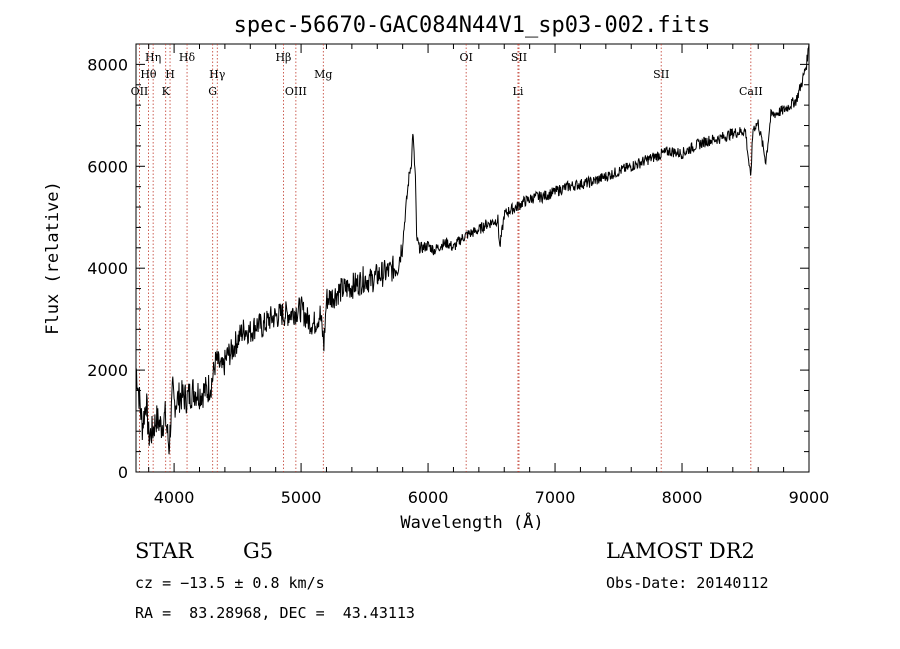  I want to click on line-marker-label: CaII, so click(751, 91).